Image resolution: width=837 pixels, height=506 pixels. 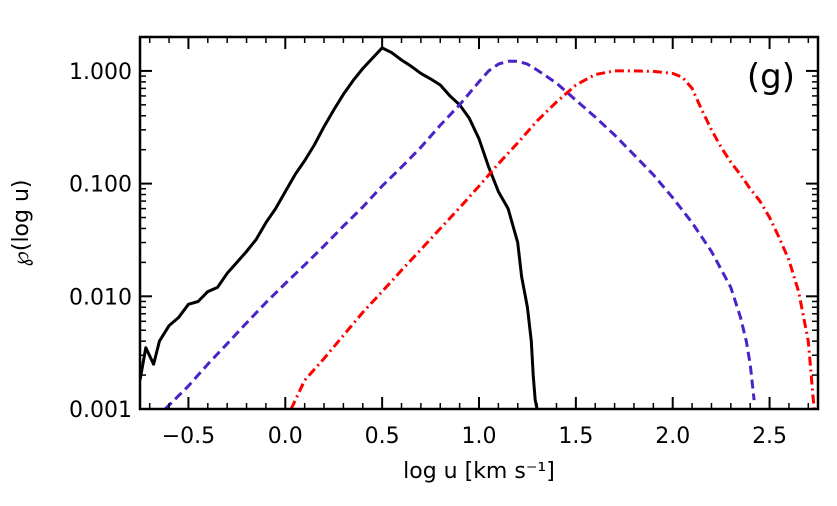 What do you see at coordinates (100, 410) in the screenshot?
I see `y-tick-label: 0.001` at bounding box center [100, 410].